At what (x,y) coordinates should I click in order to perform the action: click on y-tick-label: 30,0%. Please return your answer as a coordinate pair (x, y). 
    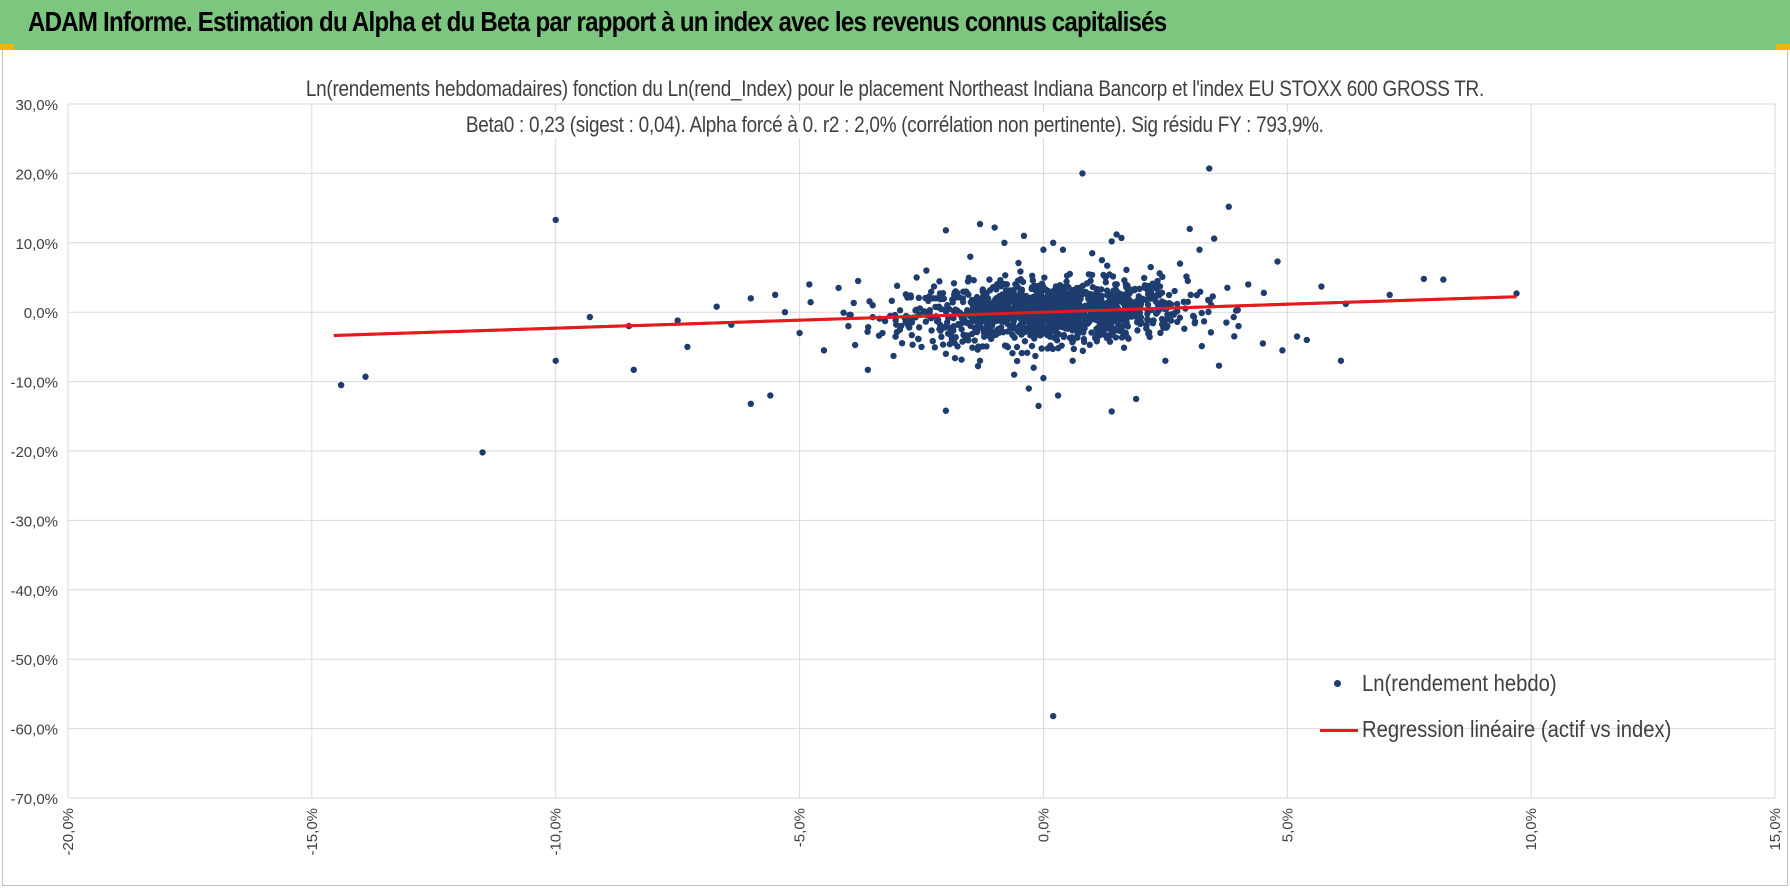
    Looking at the image, I should click on (36, 105).